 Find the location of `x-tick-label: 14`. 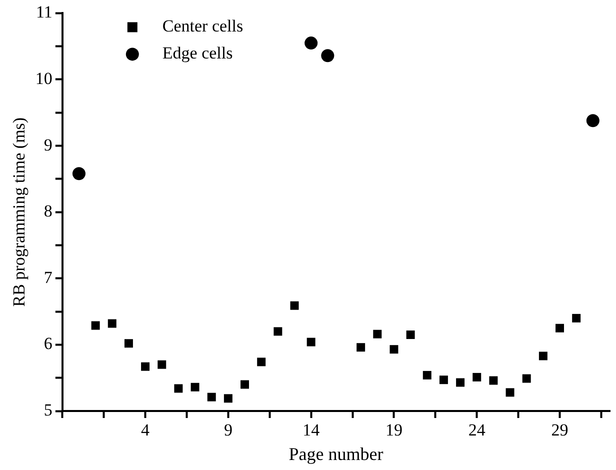

x-tick-label: 14 is located at coordinates (311, 430).